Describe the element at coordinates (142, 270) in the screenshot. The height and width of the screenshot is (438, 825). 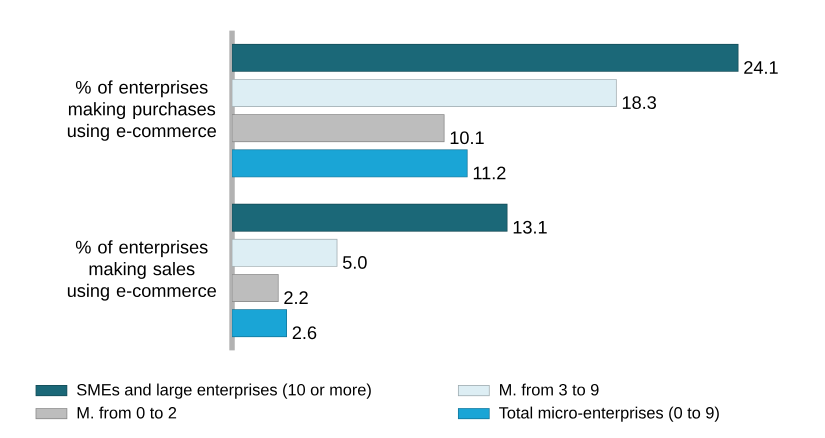
I see `y-tick-label: % of enterprises making sales using e-commerce` at that location.